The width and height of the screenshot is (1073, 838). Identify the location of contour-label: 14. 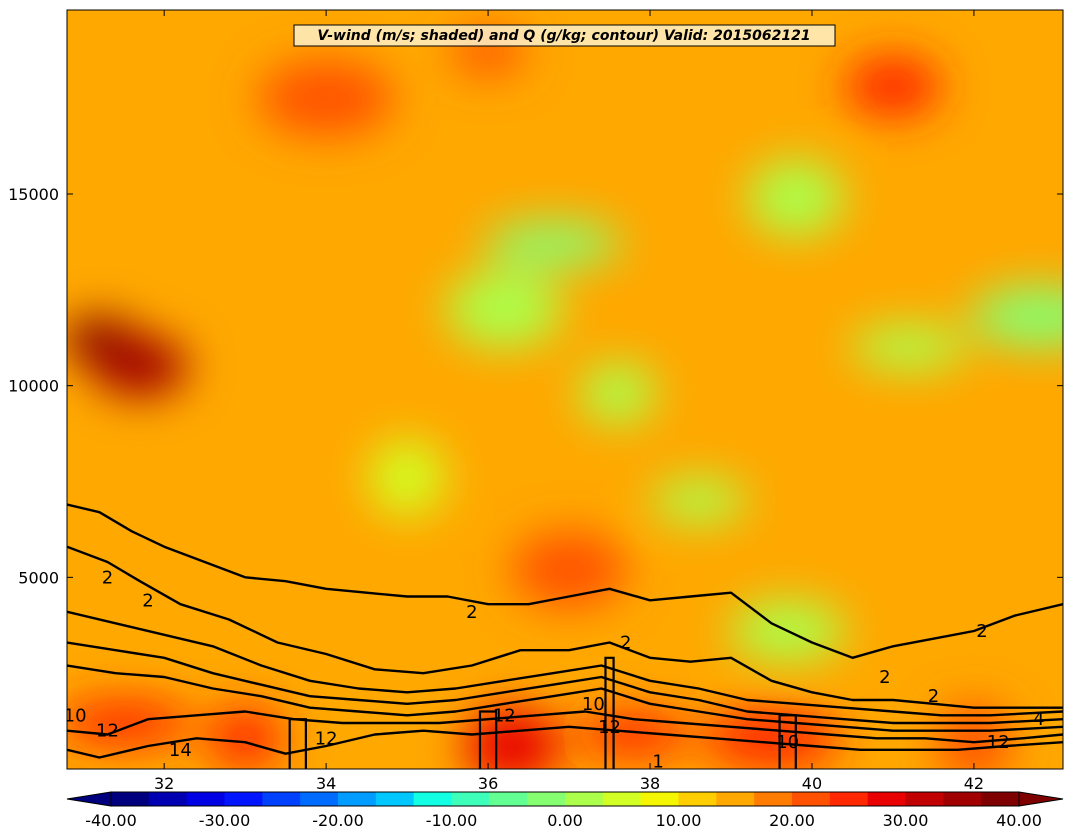
(180, 750).